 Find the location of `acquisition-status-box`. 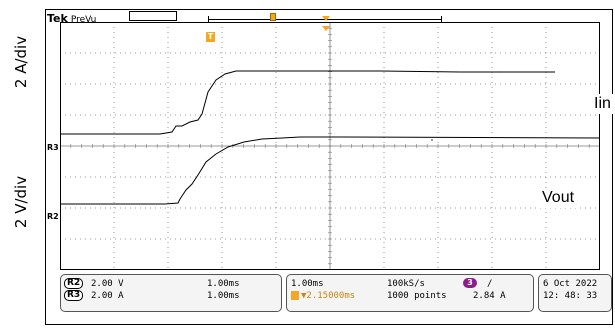

acquisition-status-box is located at coordinates (153, 16).